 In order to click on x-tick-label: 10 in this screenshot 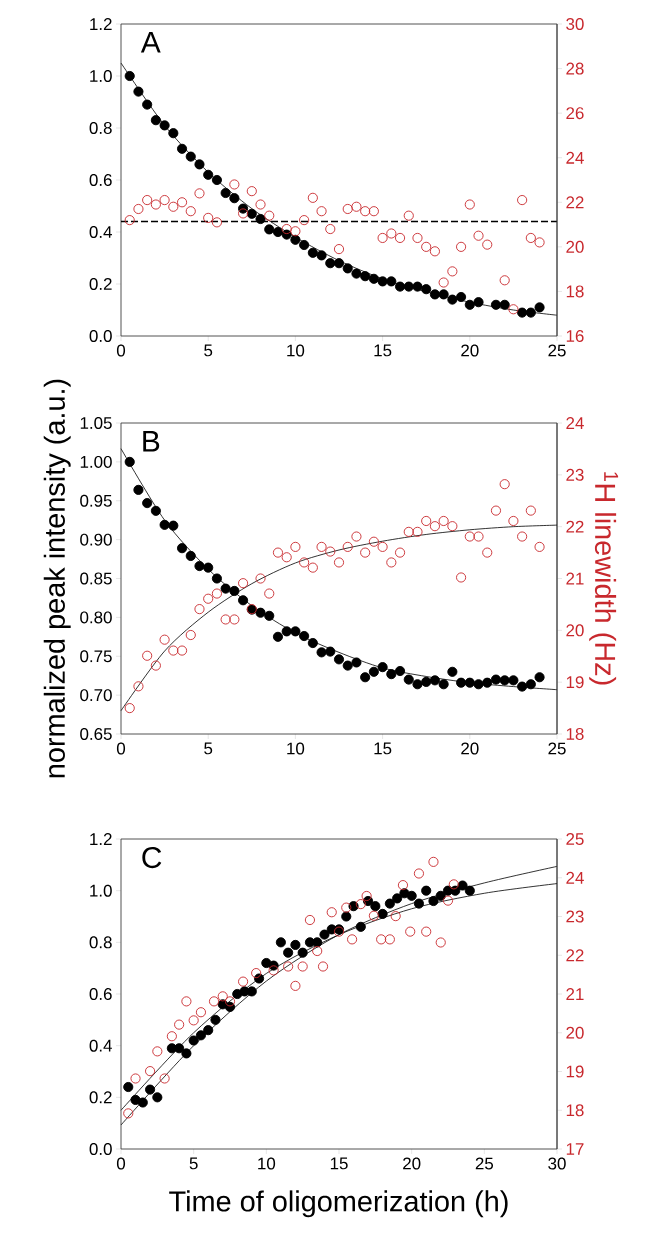, I will do `click(267, 1163)`.